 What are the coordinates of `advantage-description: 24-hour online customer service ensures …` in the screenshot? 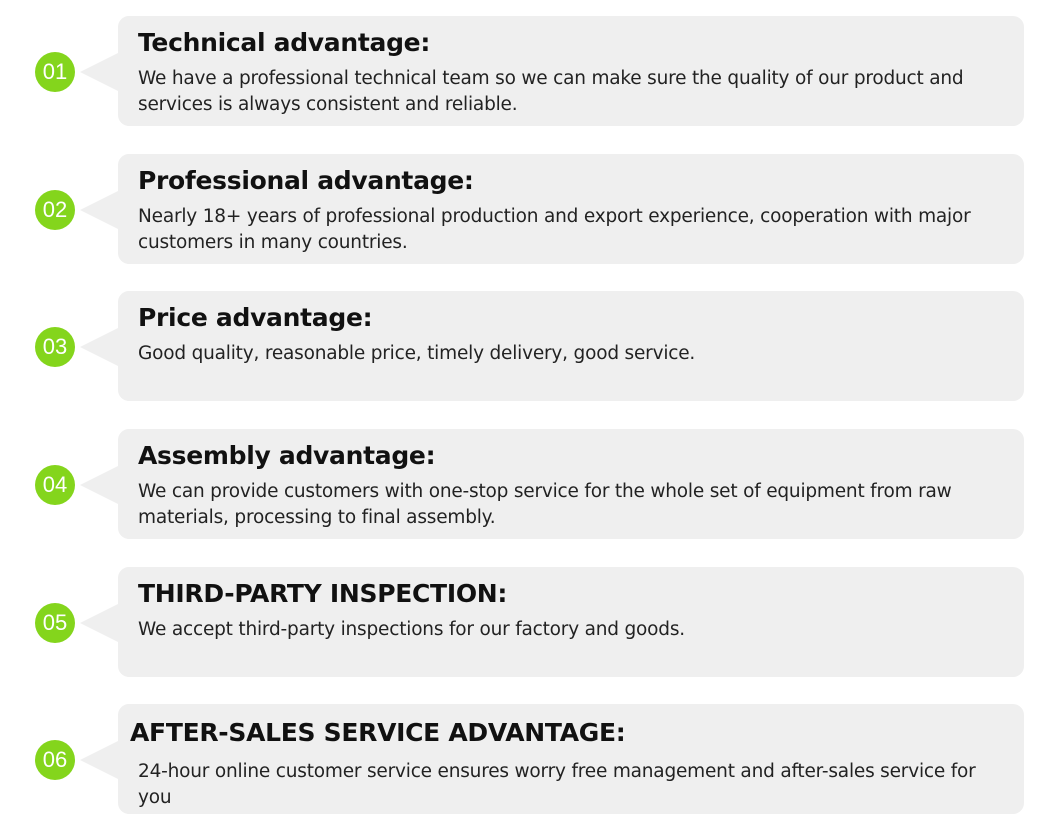 It's located at (557, 784).